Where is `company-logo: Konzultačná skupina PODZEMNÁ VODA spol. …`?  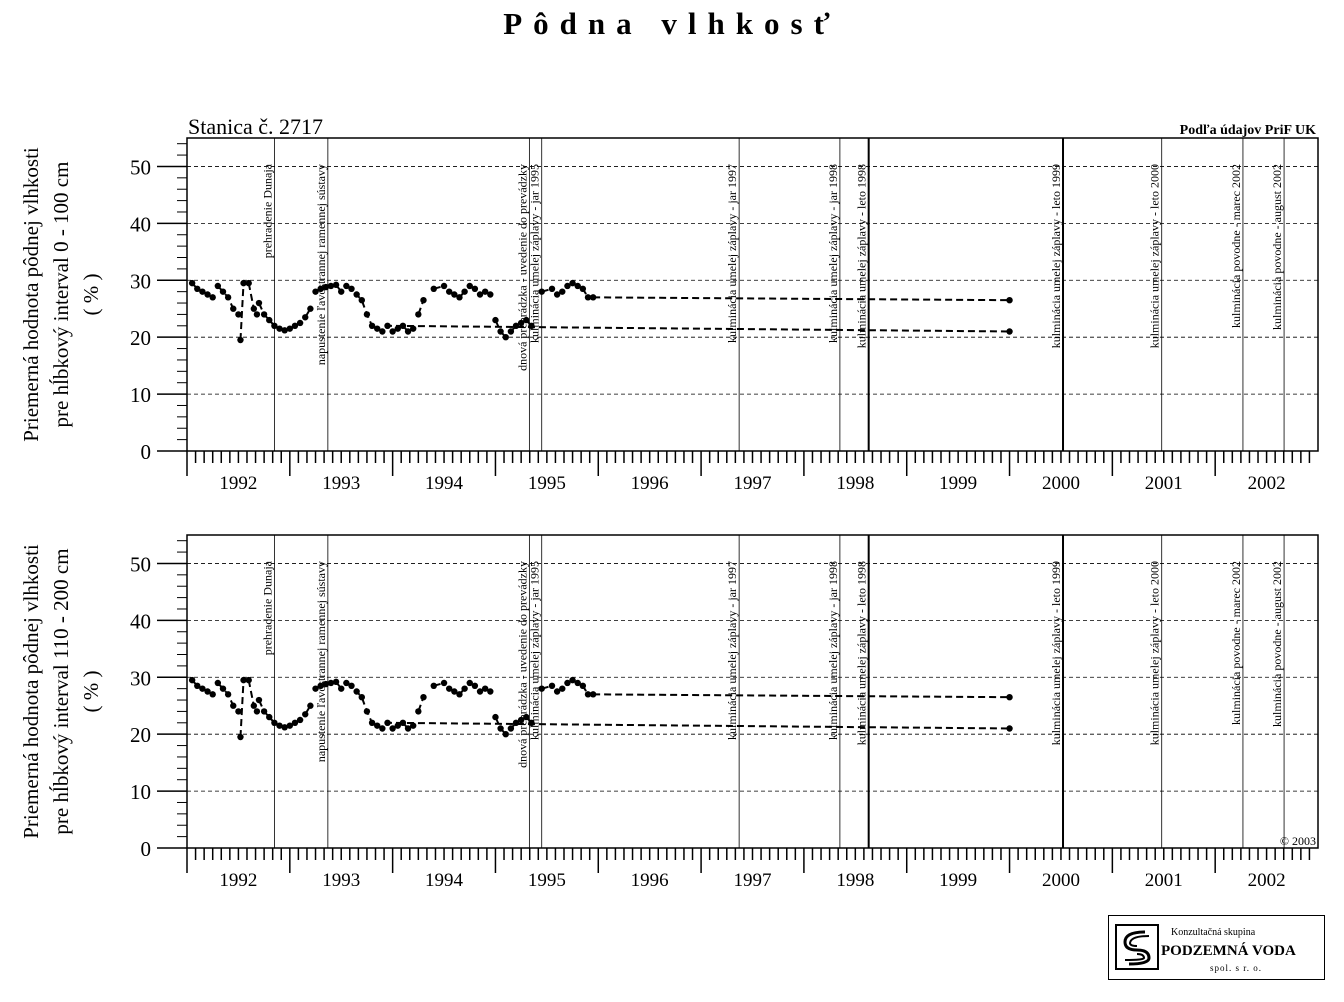 company-logo: Konzultačná skupina PODZEMNÁ VODA spol. … is located at coordinates (1216, 947).